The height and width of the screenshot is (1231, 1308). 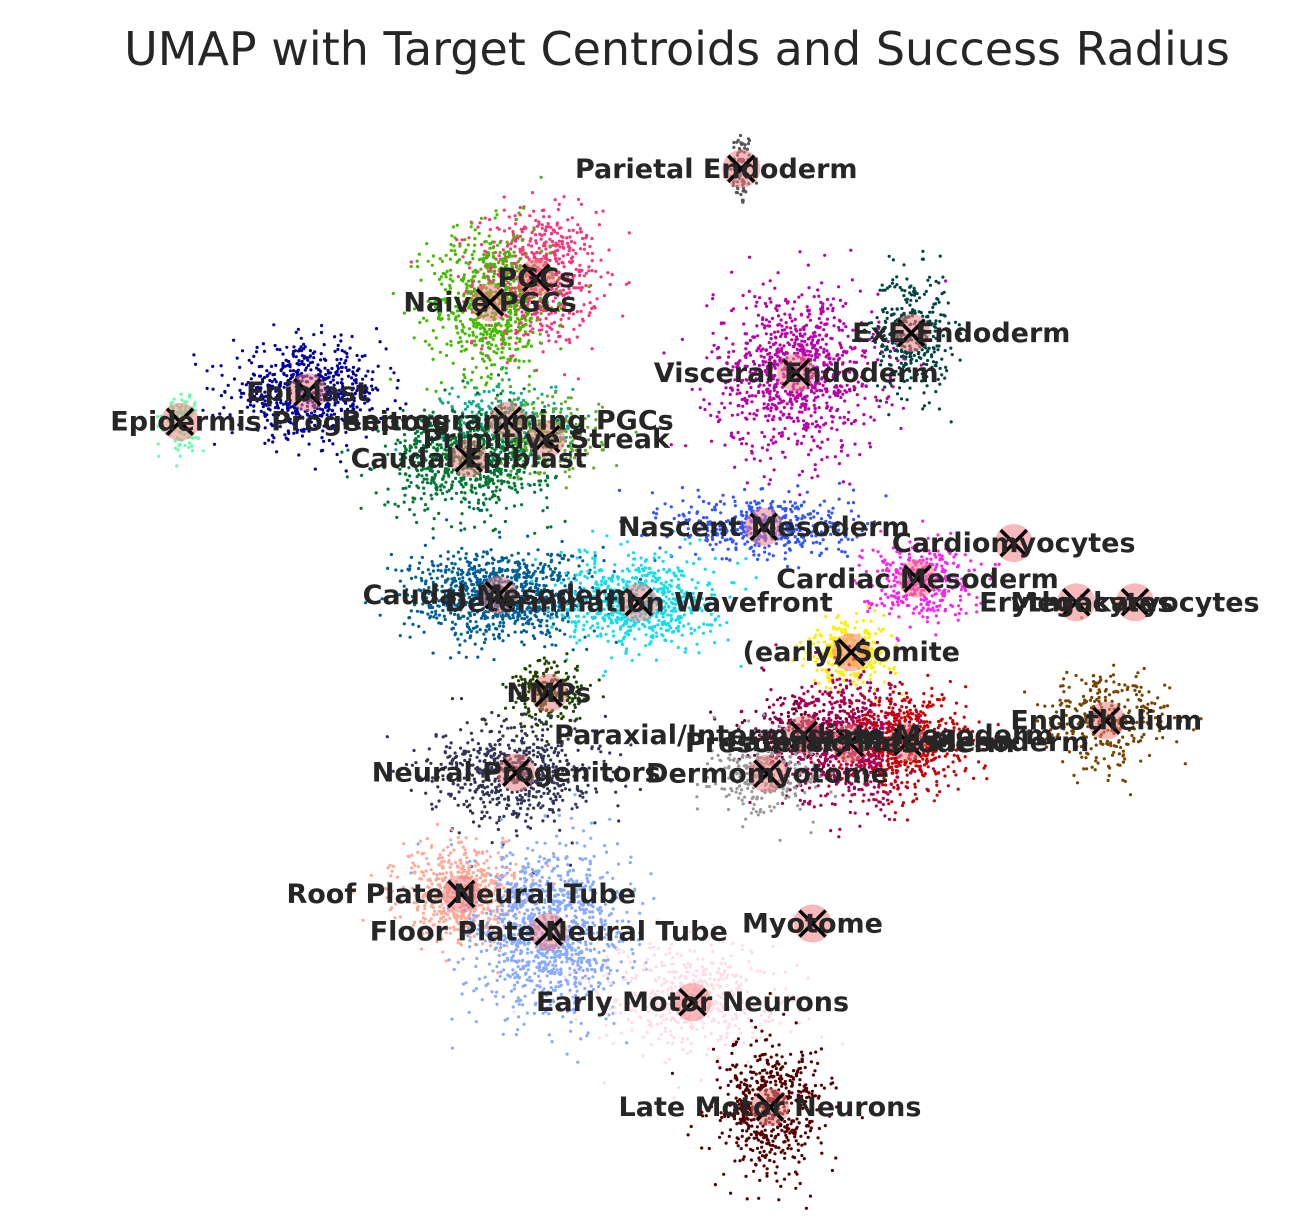 I want to click on label-parietal-endoderm: Parietal Endoderm, so click(x=716, y=169).